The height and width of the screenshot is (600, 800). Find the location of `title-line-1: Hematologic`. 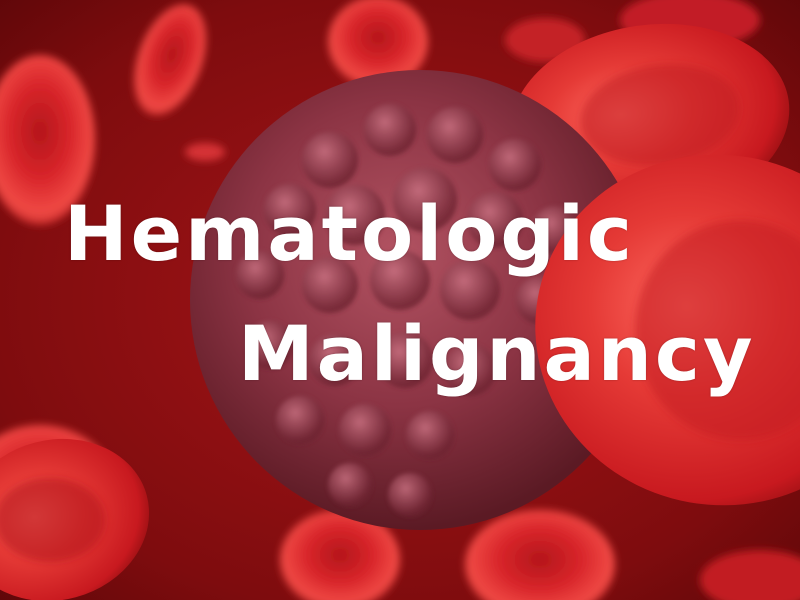

title-line-1: Hematologic is located at coordinates (349, 233).